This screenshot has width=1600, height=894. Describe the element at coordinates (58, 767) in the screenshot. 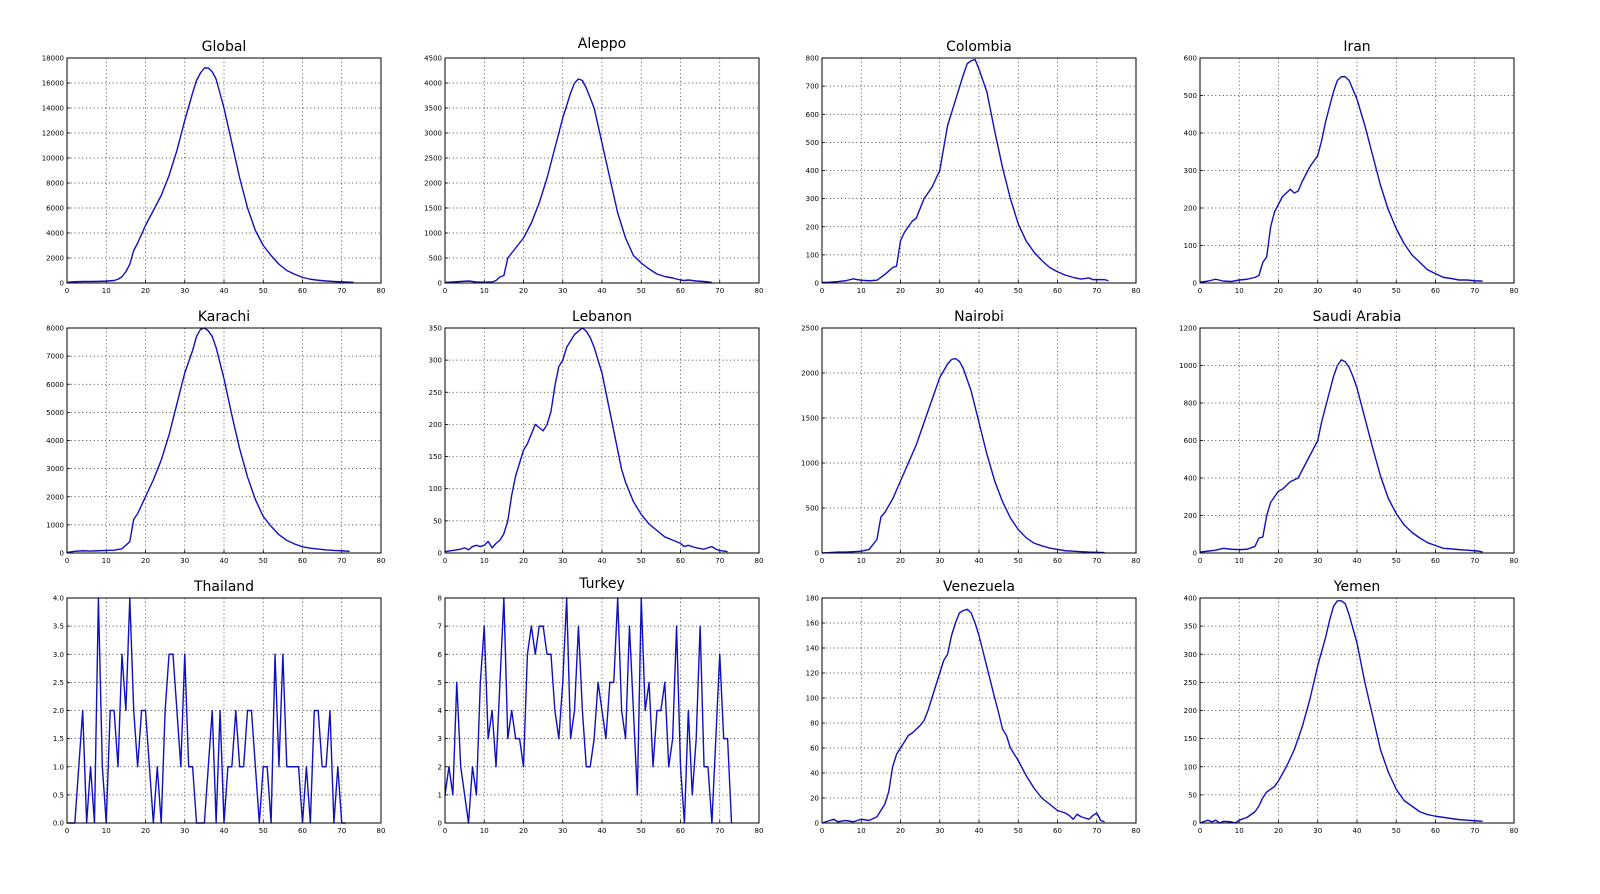

I see `y-tick-label: 1.0` at that location.